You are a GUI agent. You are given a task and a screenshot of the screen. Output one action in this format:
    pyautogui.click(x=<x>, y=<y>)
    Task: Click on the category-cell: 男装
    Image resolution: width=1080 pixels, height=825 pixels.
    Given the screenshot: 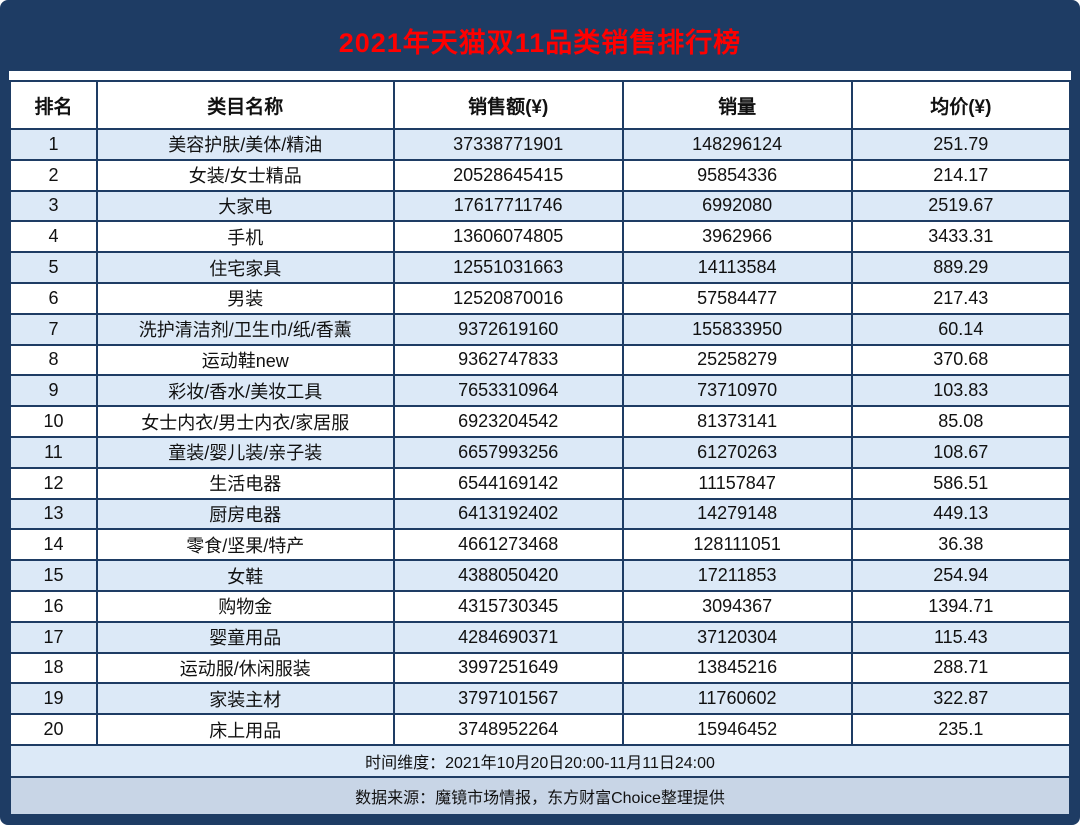 What is the action you would take?
    pyautogui.click(x=245, y=298)
    